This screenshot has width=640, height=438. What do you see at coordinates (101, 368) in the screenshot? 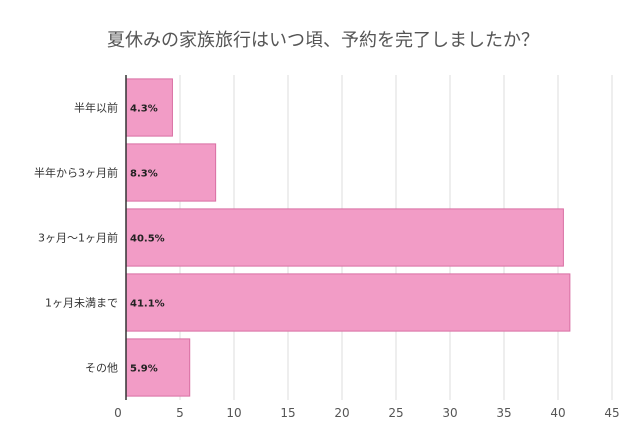
I see `category-label: その他` at bounding box center [101, 368].